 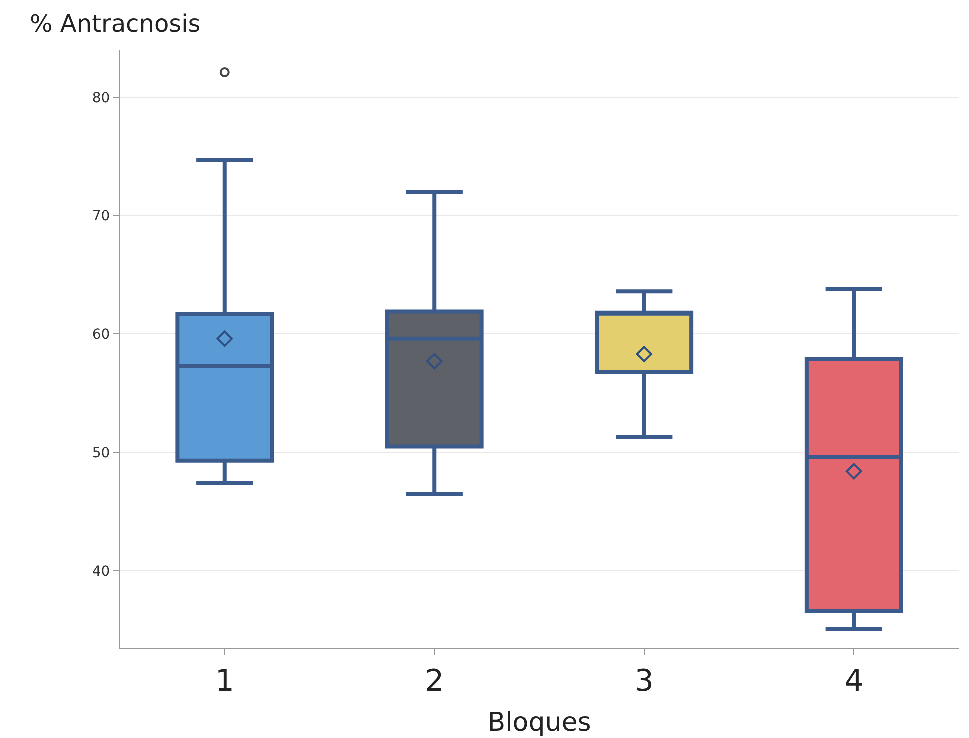 I want to click on y-axis-title: % Antracnosis, so click(x=115, y=24).